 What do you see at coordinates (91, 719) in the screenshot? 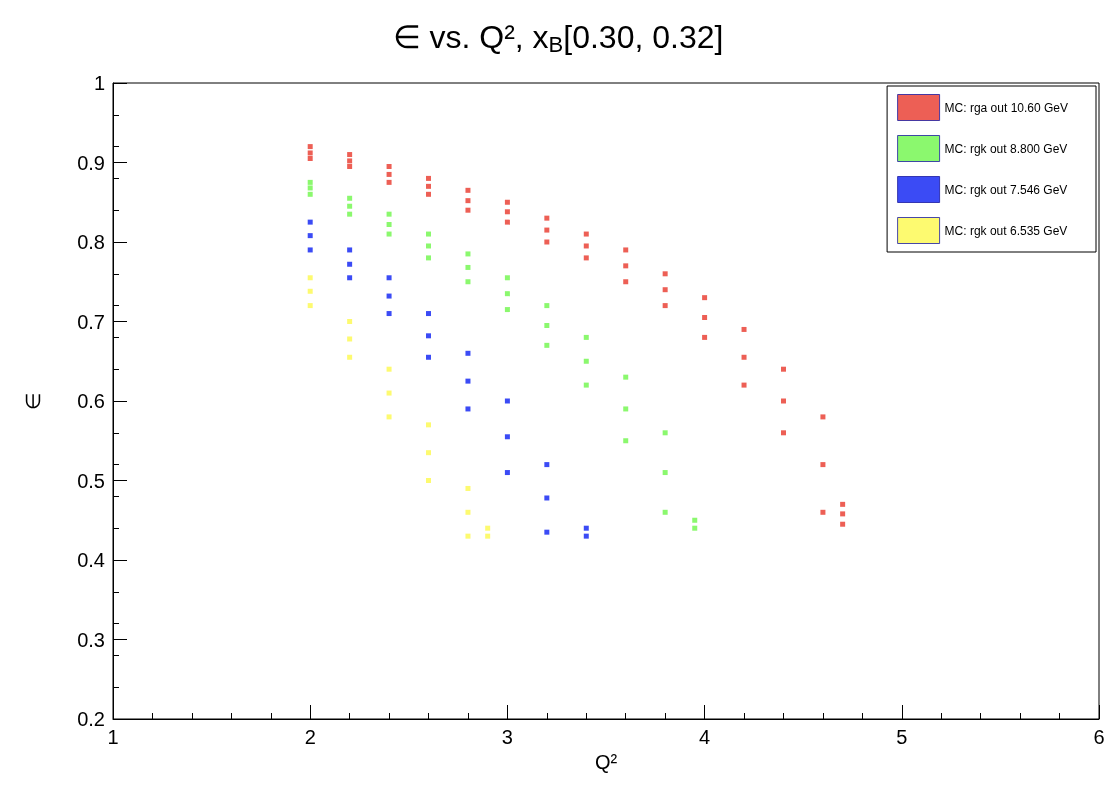
I see `y-tick-label: 0.2` at bounding box center [91, 719].